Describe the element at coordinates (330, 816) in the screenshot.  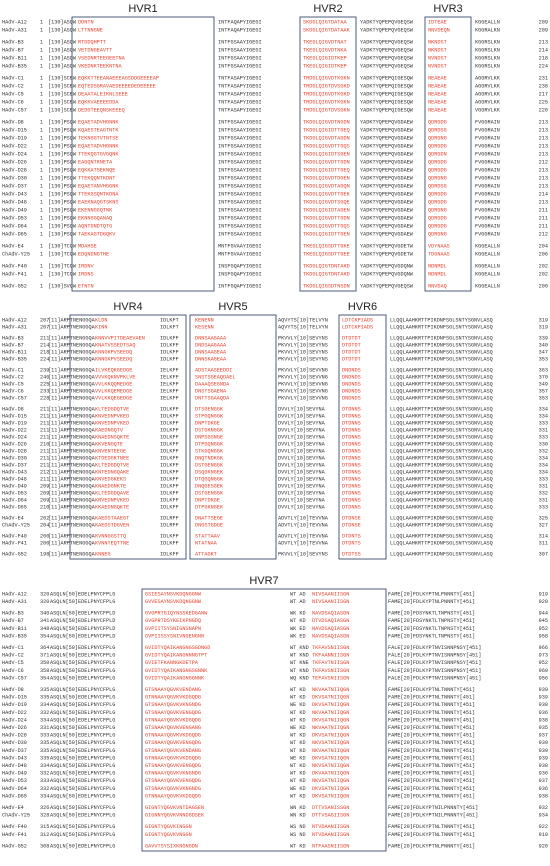
I see `hvr-sequence: DTTVSAGIISGN` at that location.